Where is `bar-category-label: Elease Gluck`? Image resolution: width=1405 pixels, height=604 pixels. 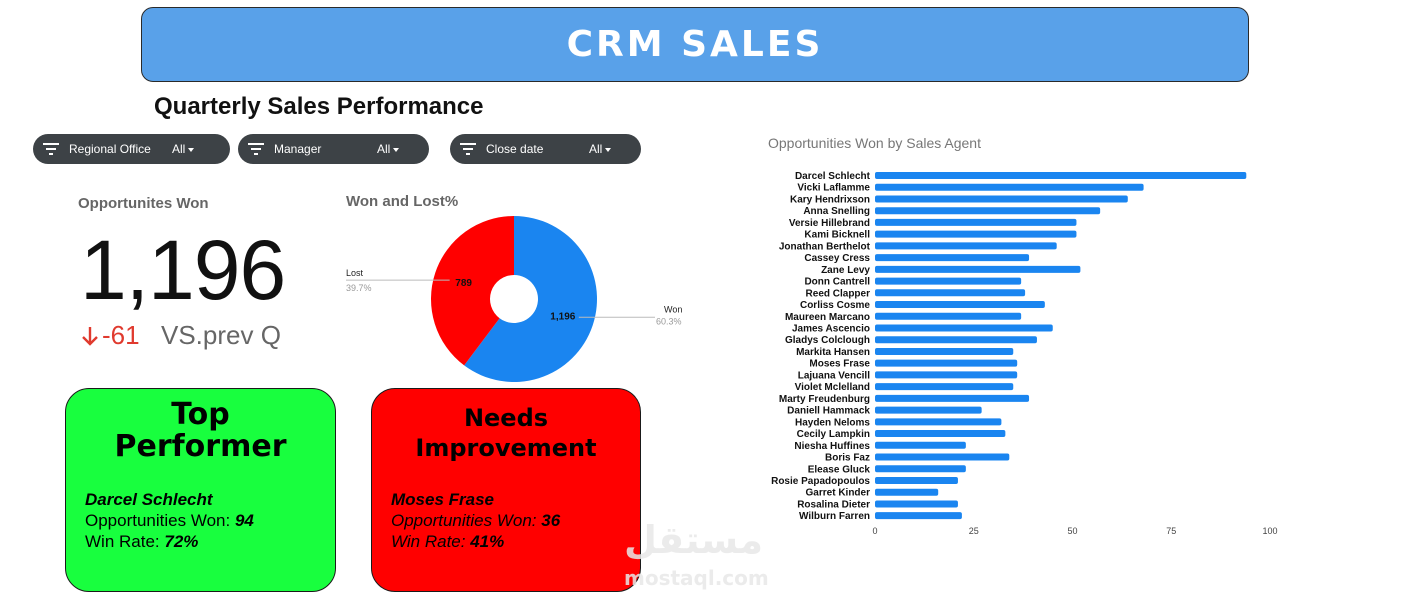 bar-category-label: Elease Gluck is located at coordinates (839, 469).